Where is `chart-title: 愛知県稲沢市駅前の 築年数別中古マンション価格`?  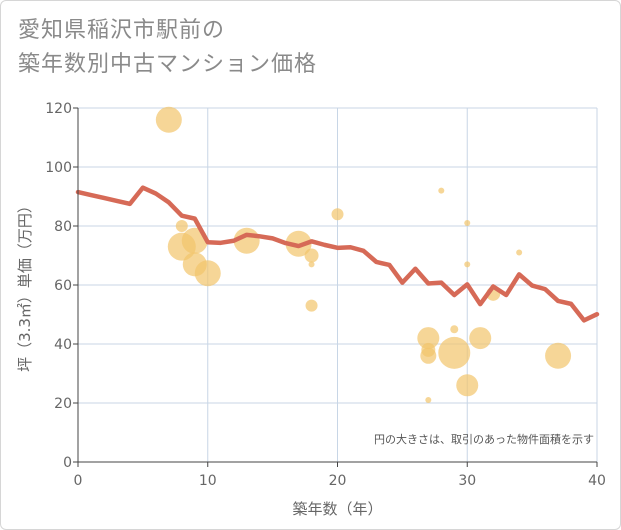
chart-title: 愛知県稲沢市駅前の 築年数別中古マンション価格 is located at coordinates (167, 48).